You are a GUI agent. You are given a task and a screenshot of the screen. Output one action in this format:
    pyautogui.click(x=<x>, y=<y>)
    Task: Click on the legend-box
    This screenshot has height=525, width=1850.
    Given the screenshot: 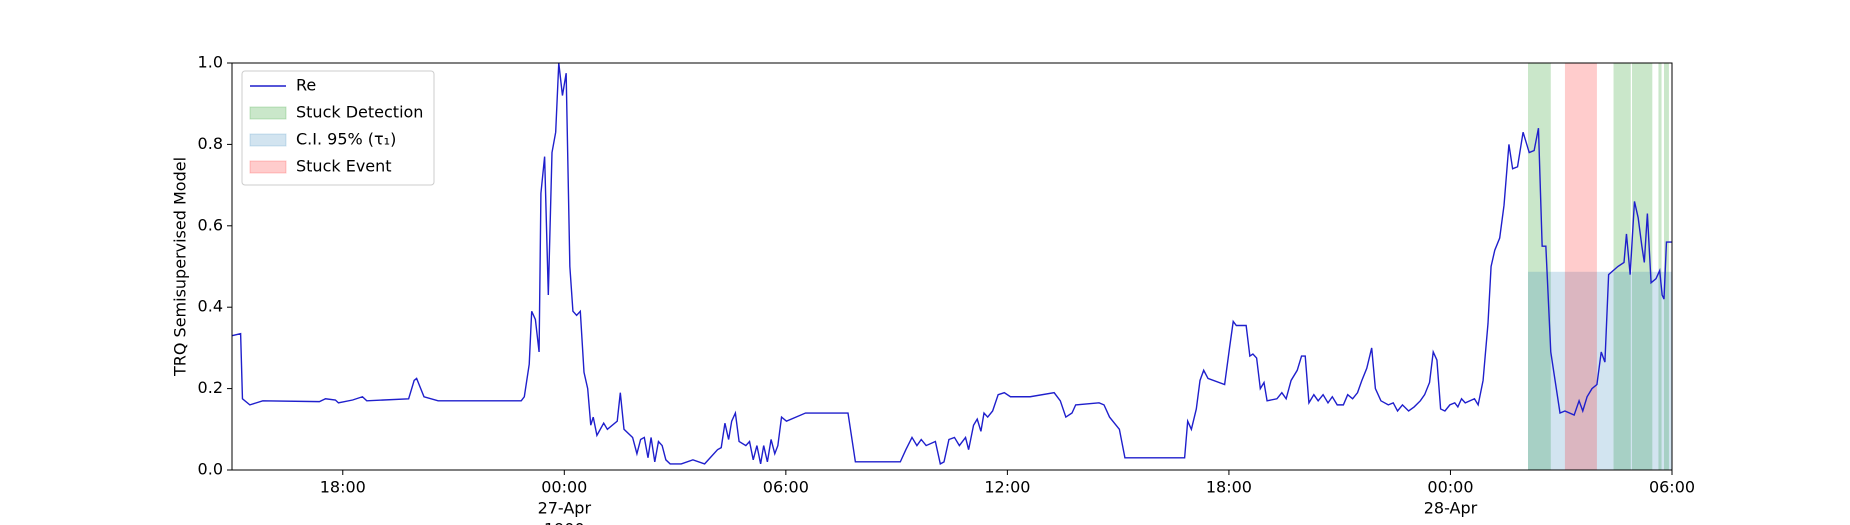 What is the action you would take?
    pyautogui.click(x=338, y=128)
    